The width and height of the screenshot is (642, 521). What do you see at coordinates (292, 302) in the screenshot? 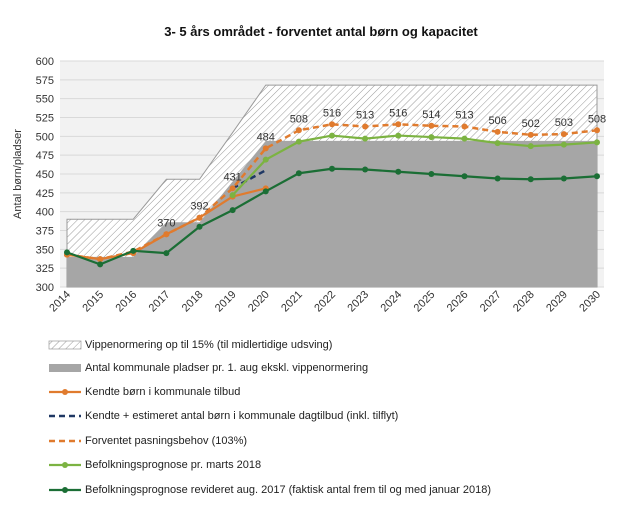
I see `x-tick-label: 2021` at bounding box center [292, 302].